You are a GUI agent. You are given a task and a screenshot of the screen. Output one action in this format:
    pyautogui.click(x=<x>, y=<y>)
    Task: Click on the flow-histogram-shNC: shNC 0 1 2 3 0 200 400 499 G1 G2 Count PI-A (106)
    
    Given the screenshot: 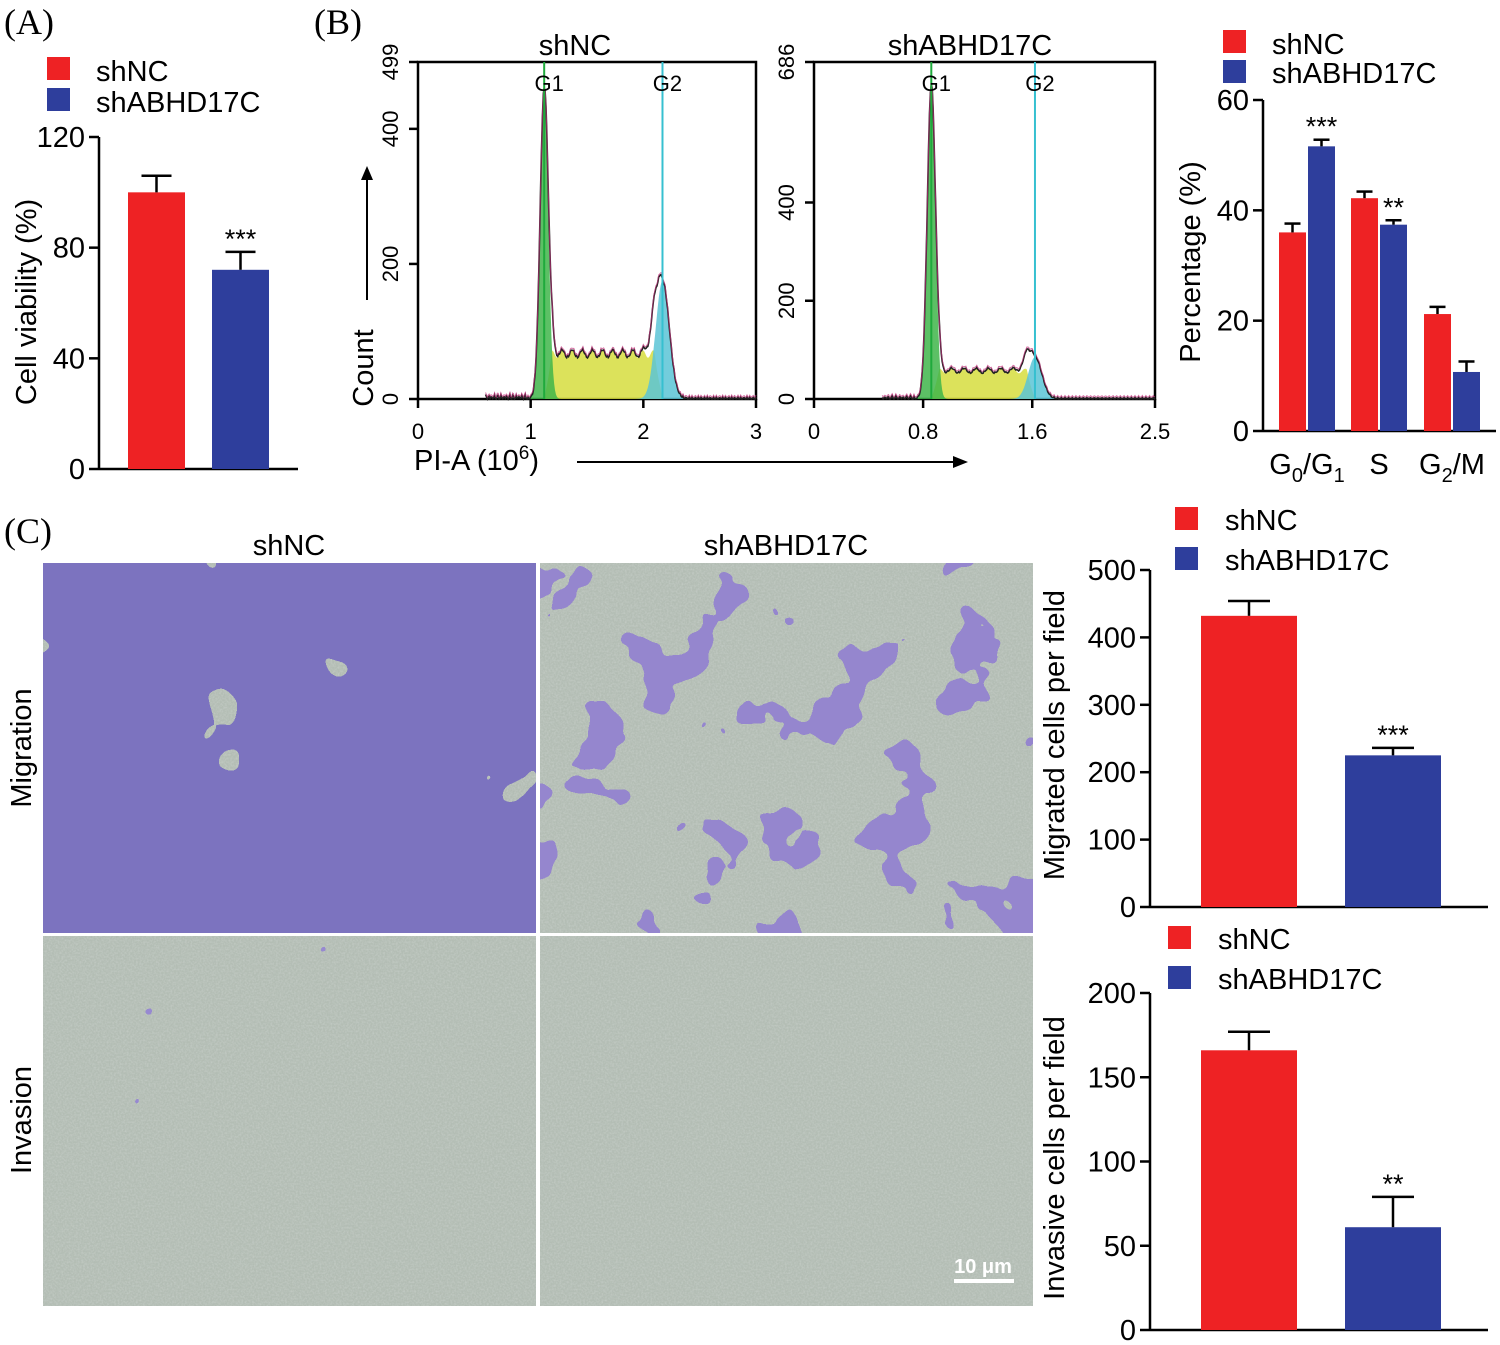 What is the action you would take?
    pyautogui.click(x=658, y=253)
    